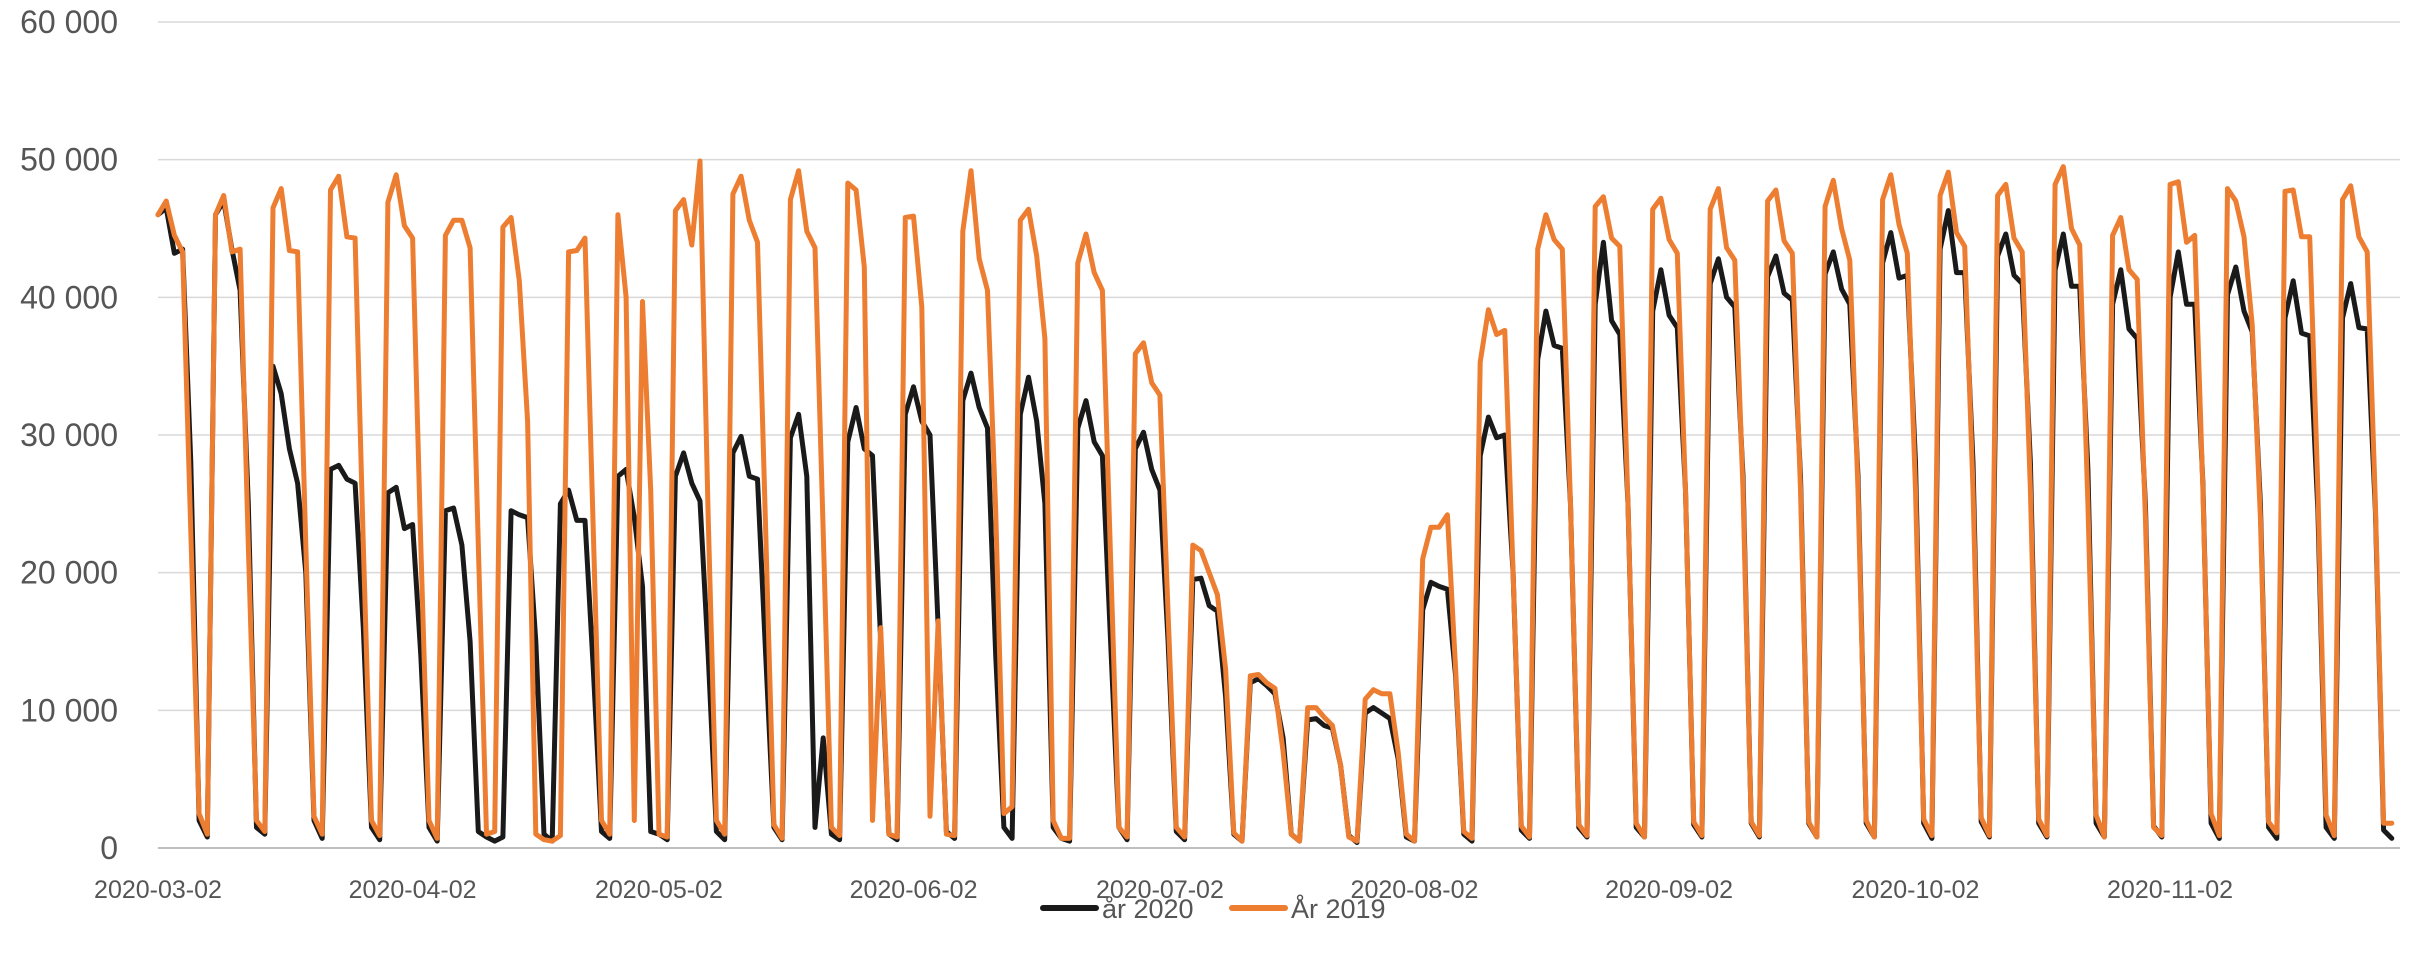 The image size is (2410, 964). Describe the element at coordinates (914, 890) in the screenshot. I see `x-tick-label: 2020-06-02` at that location.